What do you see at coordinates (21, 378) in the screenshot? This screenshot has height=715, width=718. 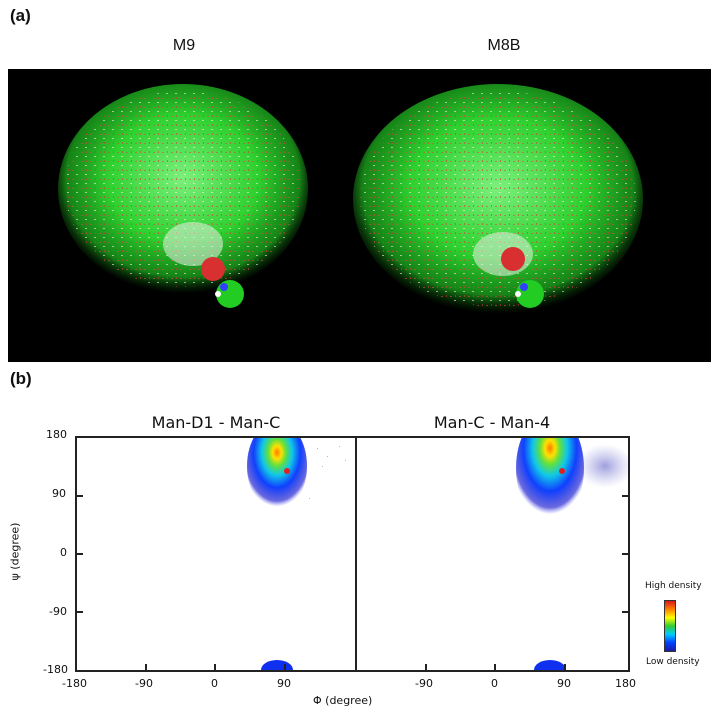 I see `panel-b-label: (b)` at bounding box center [21, 378].